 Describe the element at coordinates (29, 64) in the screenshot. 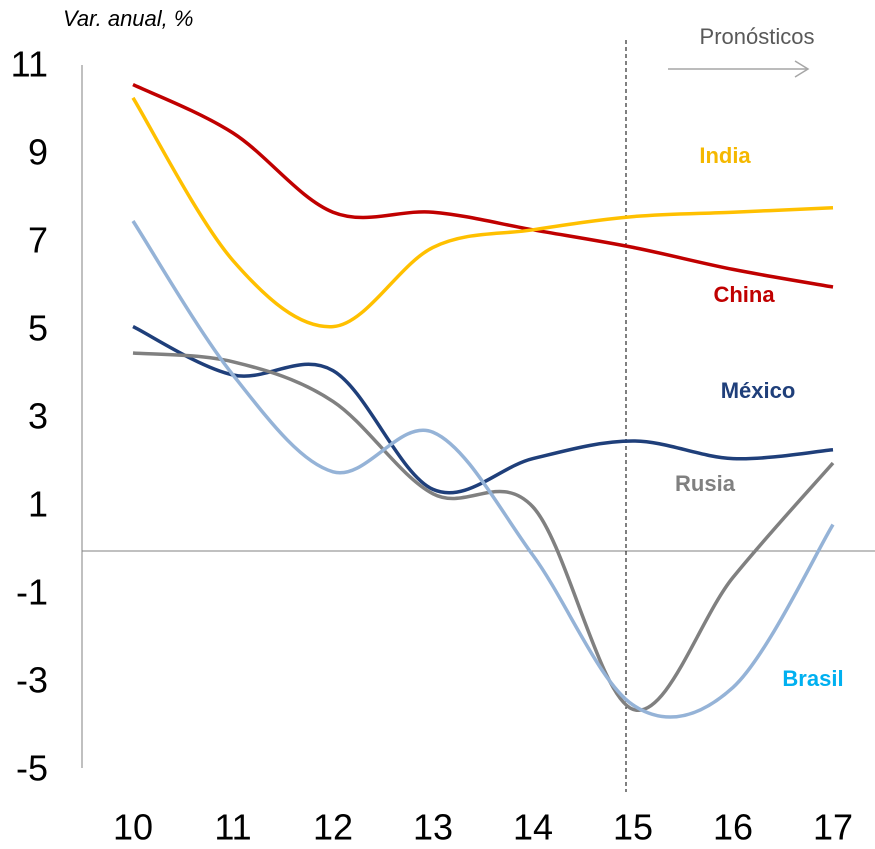

I see `y-tick-label: 11` at that location.